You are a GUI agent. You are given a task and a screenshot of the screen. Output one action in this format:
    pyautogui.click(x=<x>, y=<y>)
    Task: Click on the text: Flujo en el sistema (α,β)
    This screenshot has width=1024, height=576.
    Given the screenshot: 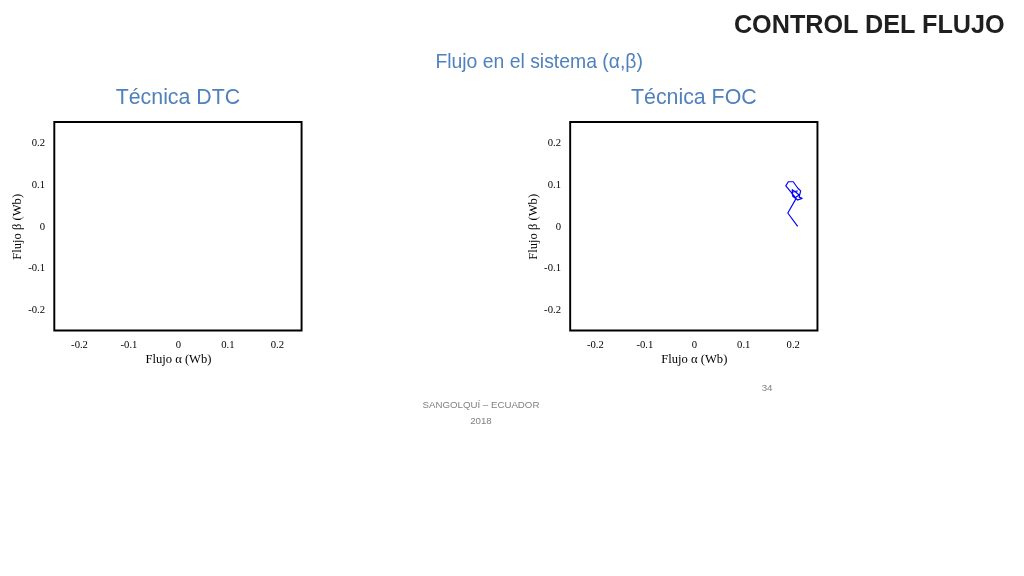 What is the action you would take?
    pyautogui.click(x=539, y=60)
    